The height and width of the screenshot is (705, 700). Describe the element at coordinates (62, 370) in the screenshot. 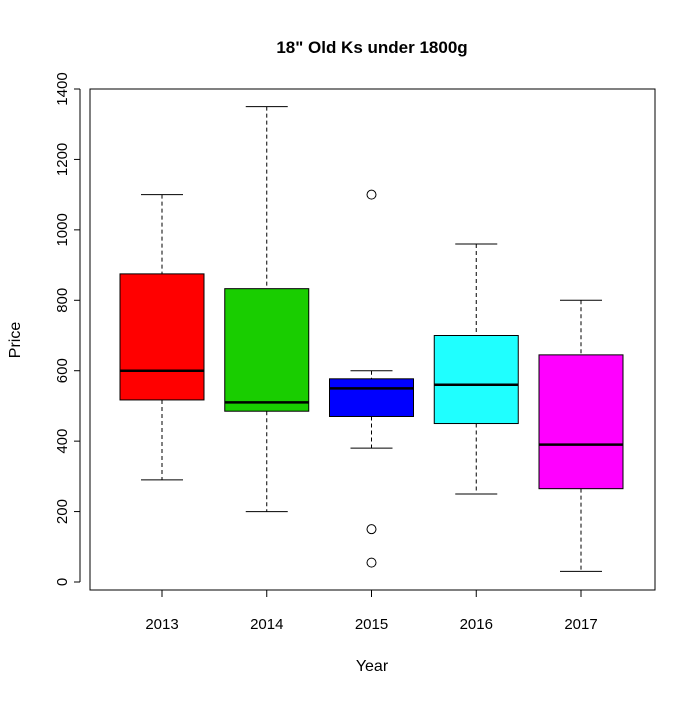

I see `y-tick-label: 600` at that location.